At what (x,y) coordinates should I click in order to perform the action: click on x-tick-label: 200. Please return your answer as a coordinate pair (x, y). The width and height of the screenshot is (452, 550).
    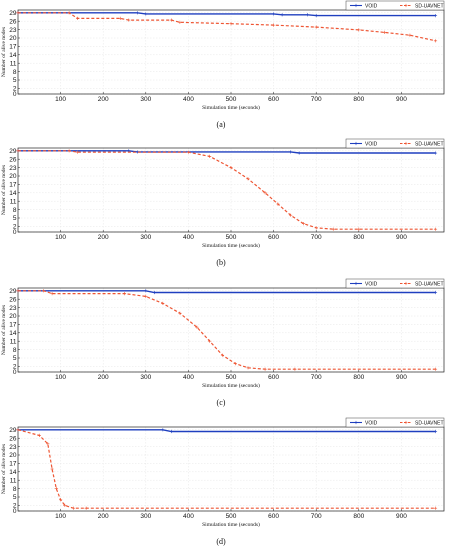
    Looking at the image, I should click on (103, 99).